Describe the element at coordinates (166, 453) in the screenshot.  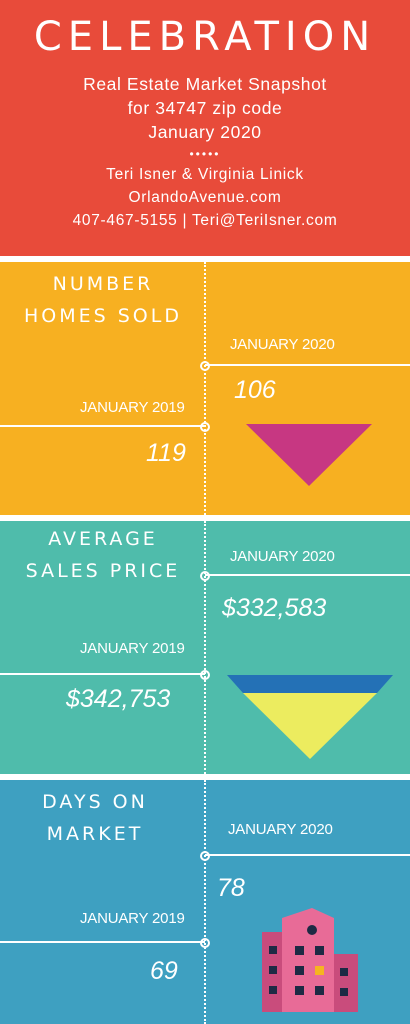
I see `value-2019: 119` at that location.